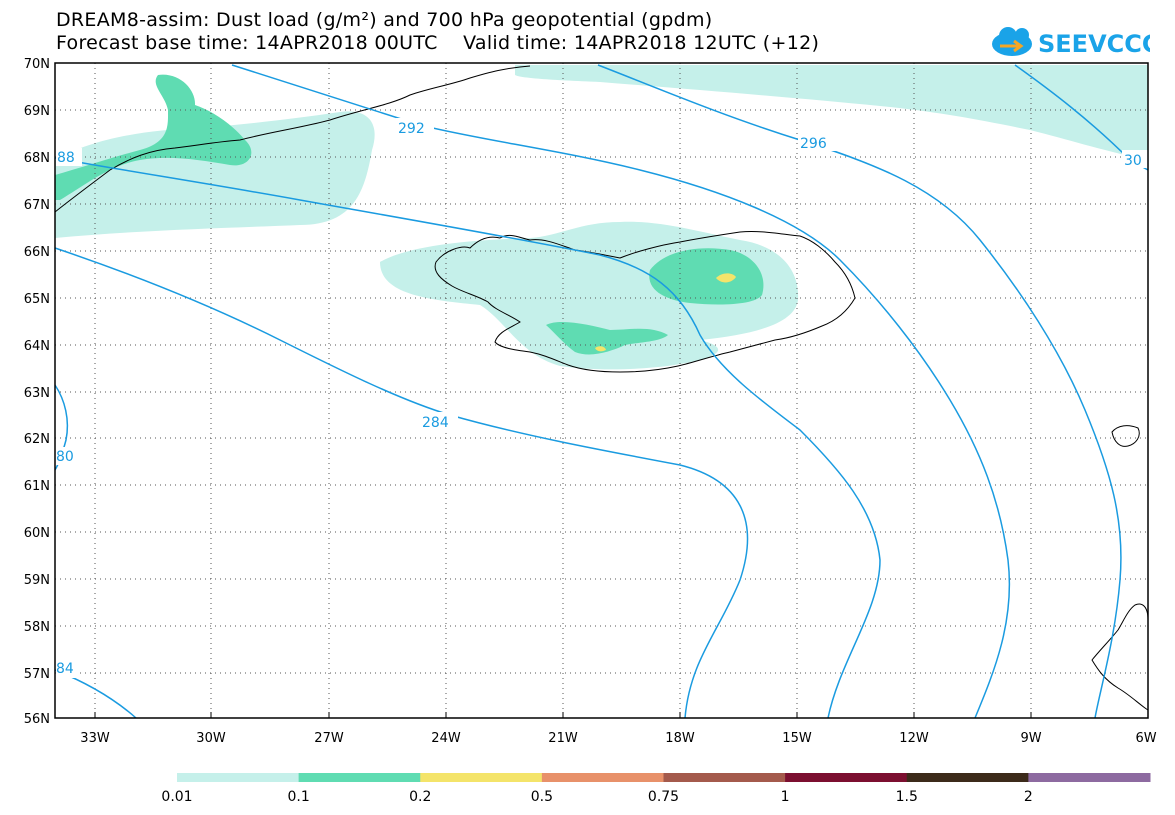 This screenshot has width=1175, height=815. Describe the element at coordinates (797, 738) in the screenshot. I see `lon-label: 15W` at that location.